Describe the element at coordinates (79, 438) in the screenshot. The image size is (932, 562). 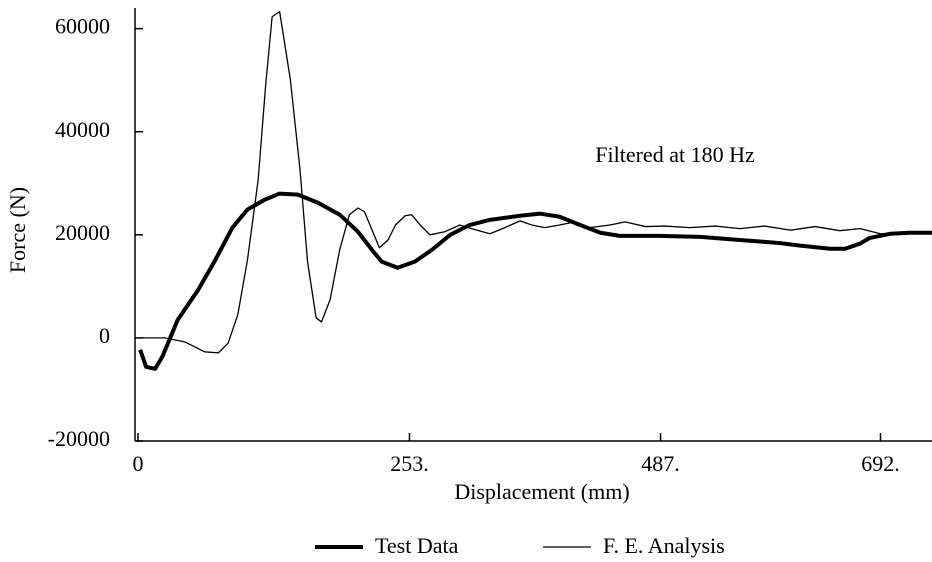
I see `y-tick-label: -20000` at that location.